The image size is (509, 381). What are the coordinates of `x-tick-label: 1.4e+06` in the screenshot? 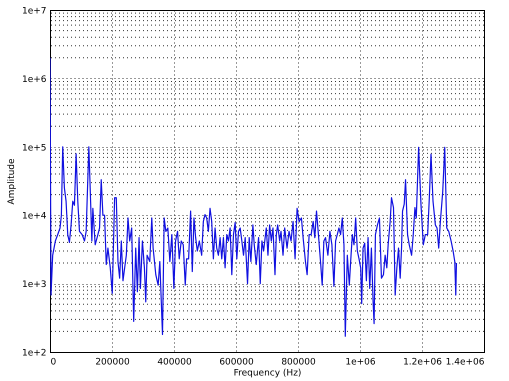 It's located at (465, 363).